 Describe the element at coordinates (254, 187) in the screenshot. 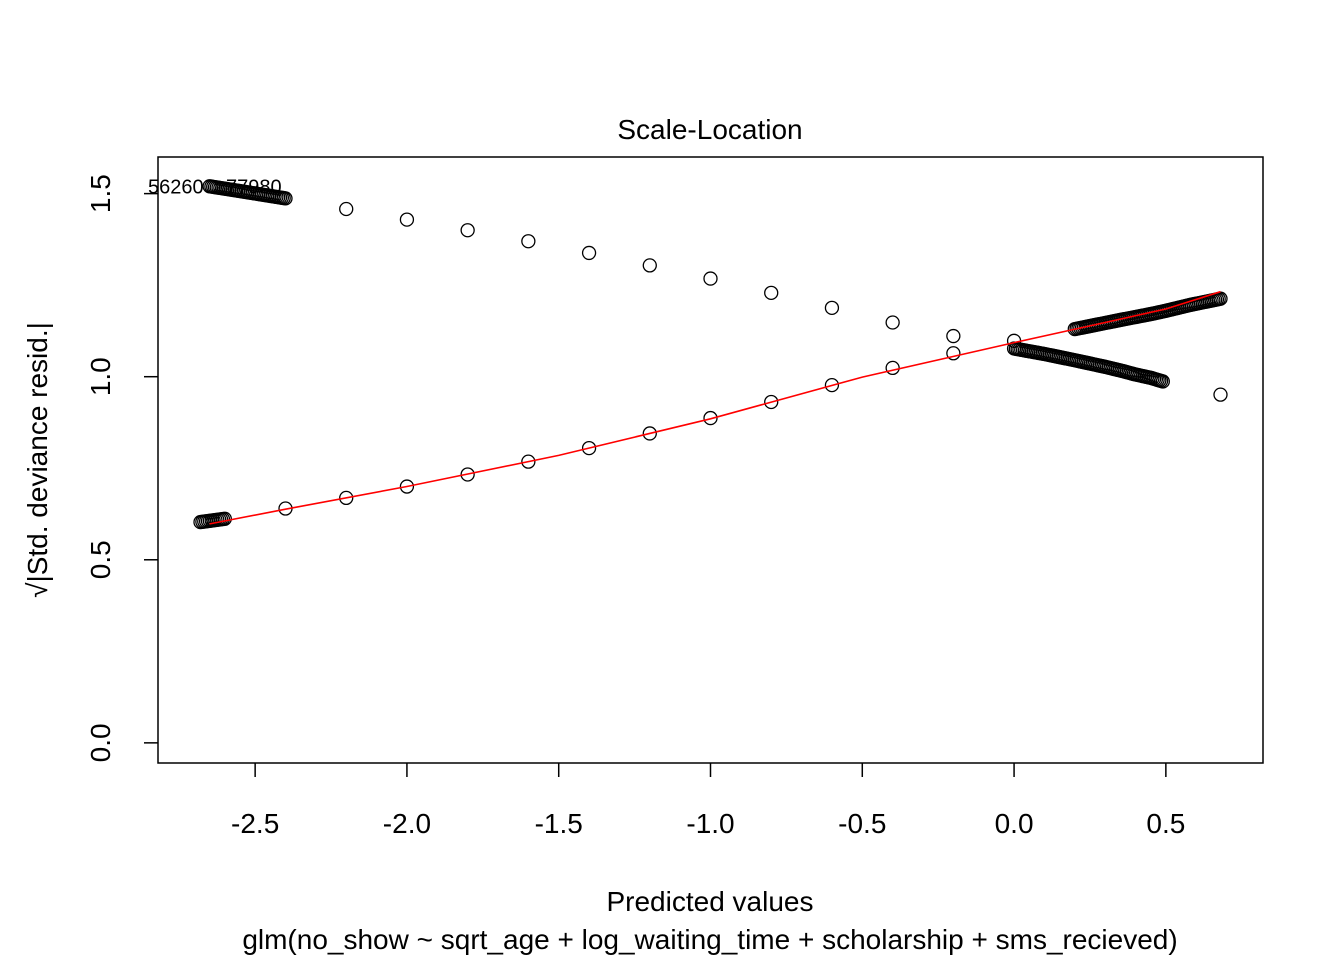

I see `point-id-label: 77980` at that location.